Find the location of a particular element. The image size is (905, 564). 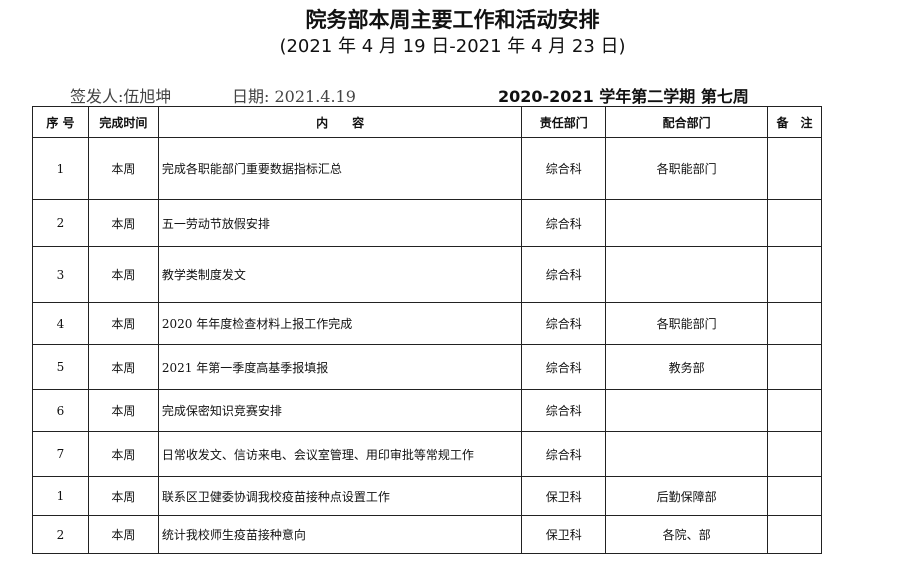

issue-date: 日期: 2021.4.19 is located at coordinates (294, 96).